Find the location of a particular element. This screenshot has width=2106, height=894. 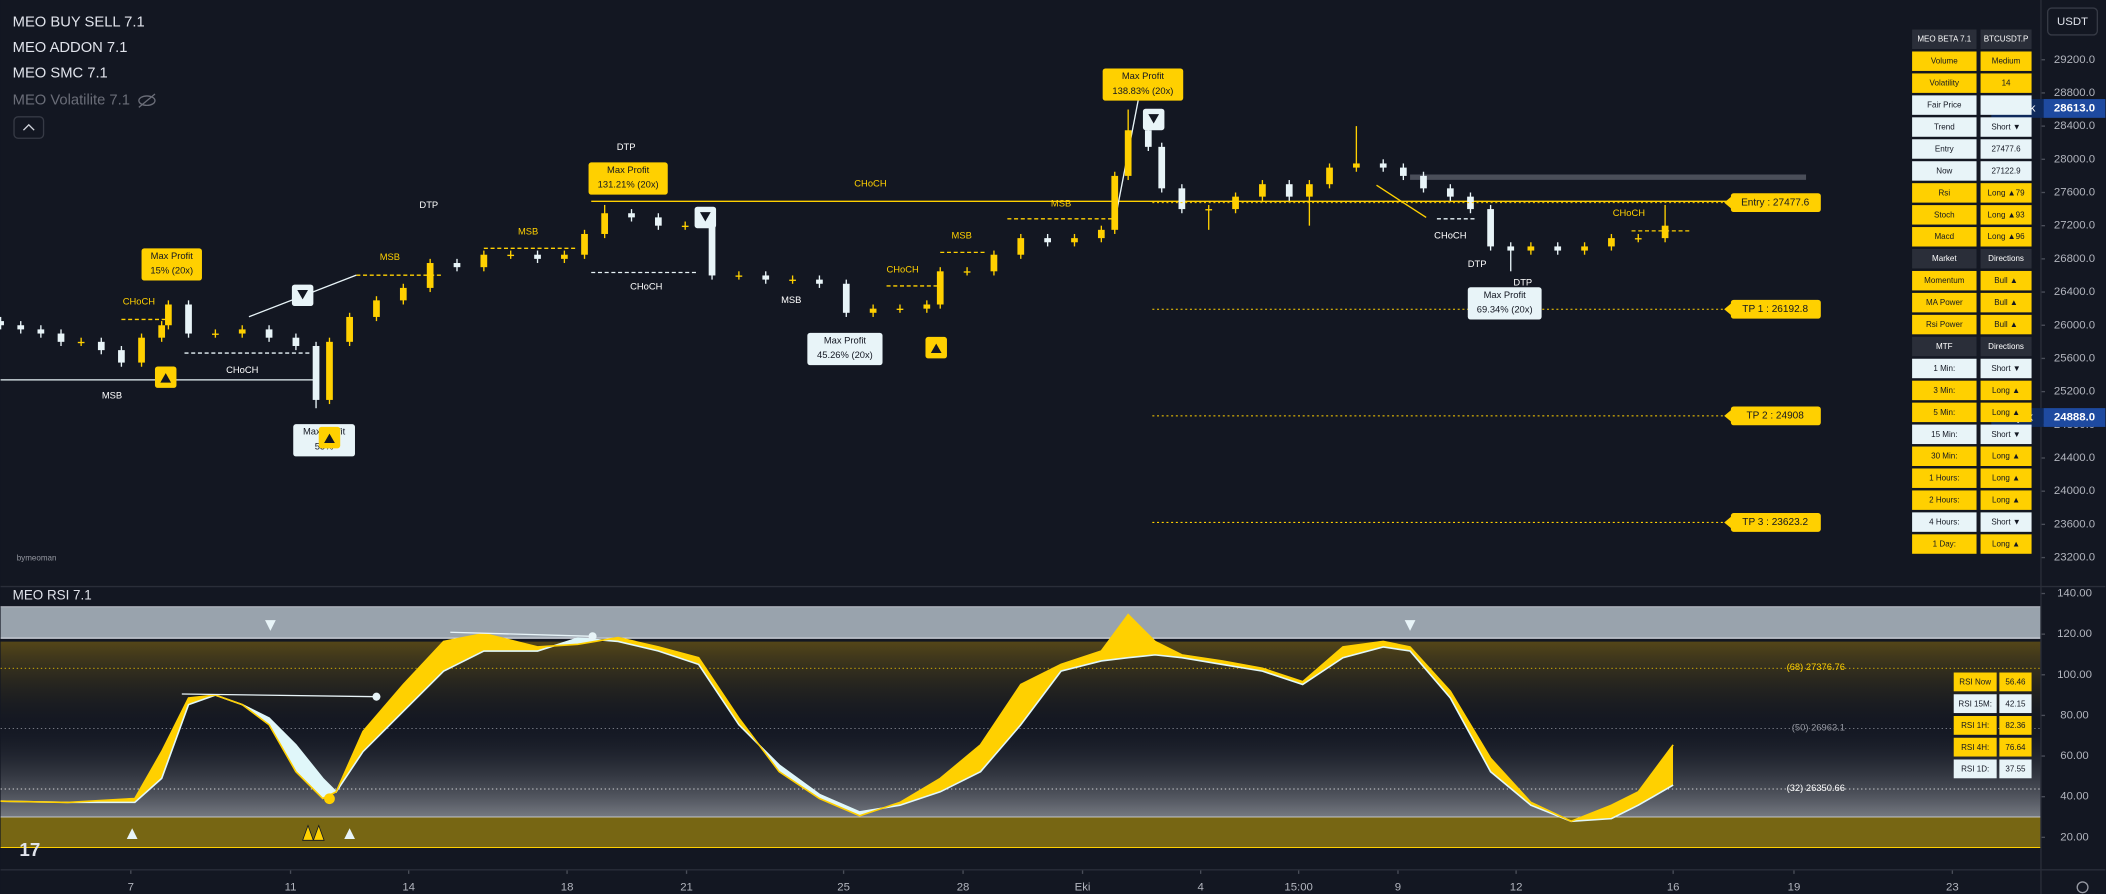

price-tag-value: 28613.0 is located at coordinates (2074, 108).